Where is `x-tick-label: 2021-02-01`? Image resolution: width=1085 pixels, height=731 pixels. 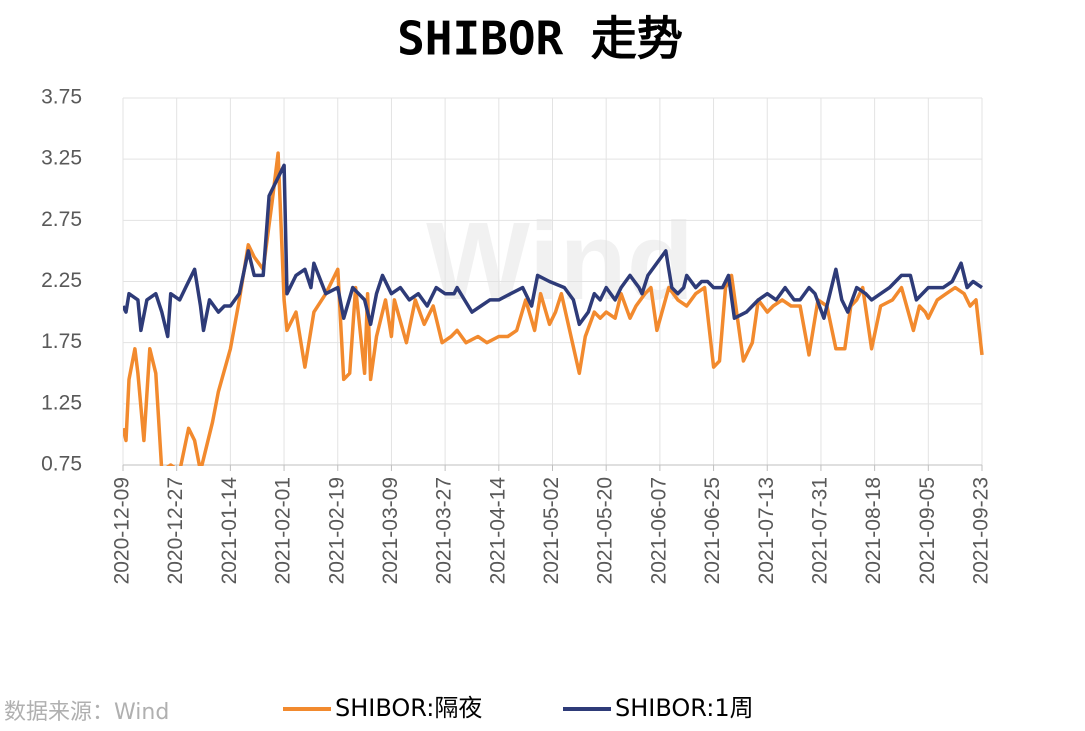 x-tick-label: 2021-02-01 is located at coordinates (283, 530).